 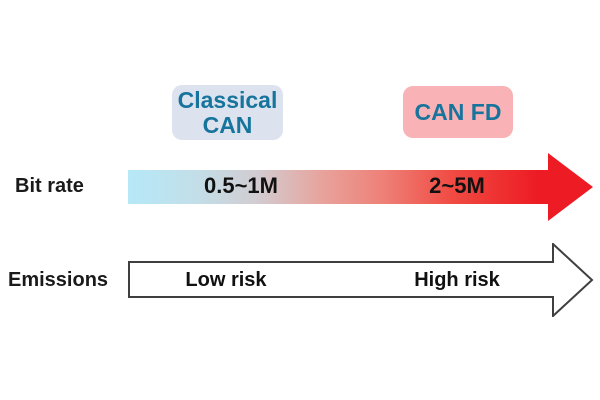 I want to click on emissions-high-value: High risk, so click(x=457, y=280).